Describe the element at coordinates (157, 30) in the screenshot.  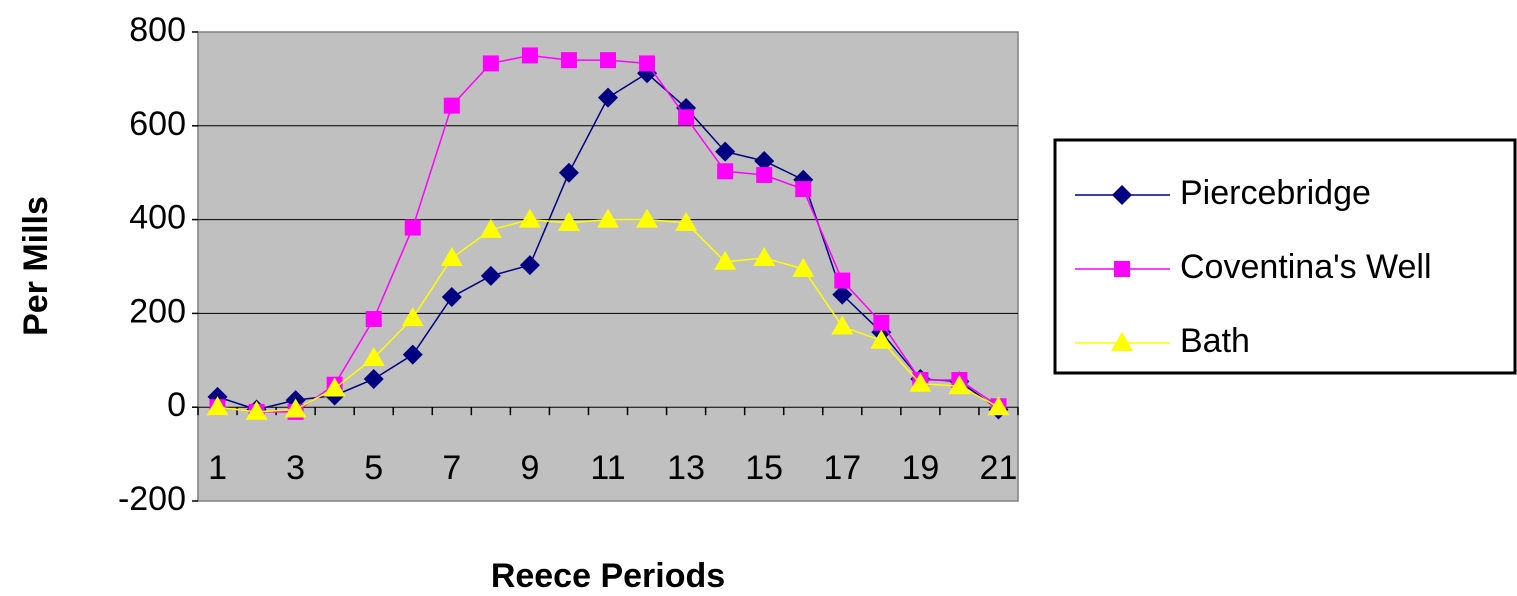
I see `y-tick-label: 800` at that location.